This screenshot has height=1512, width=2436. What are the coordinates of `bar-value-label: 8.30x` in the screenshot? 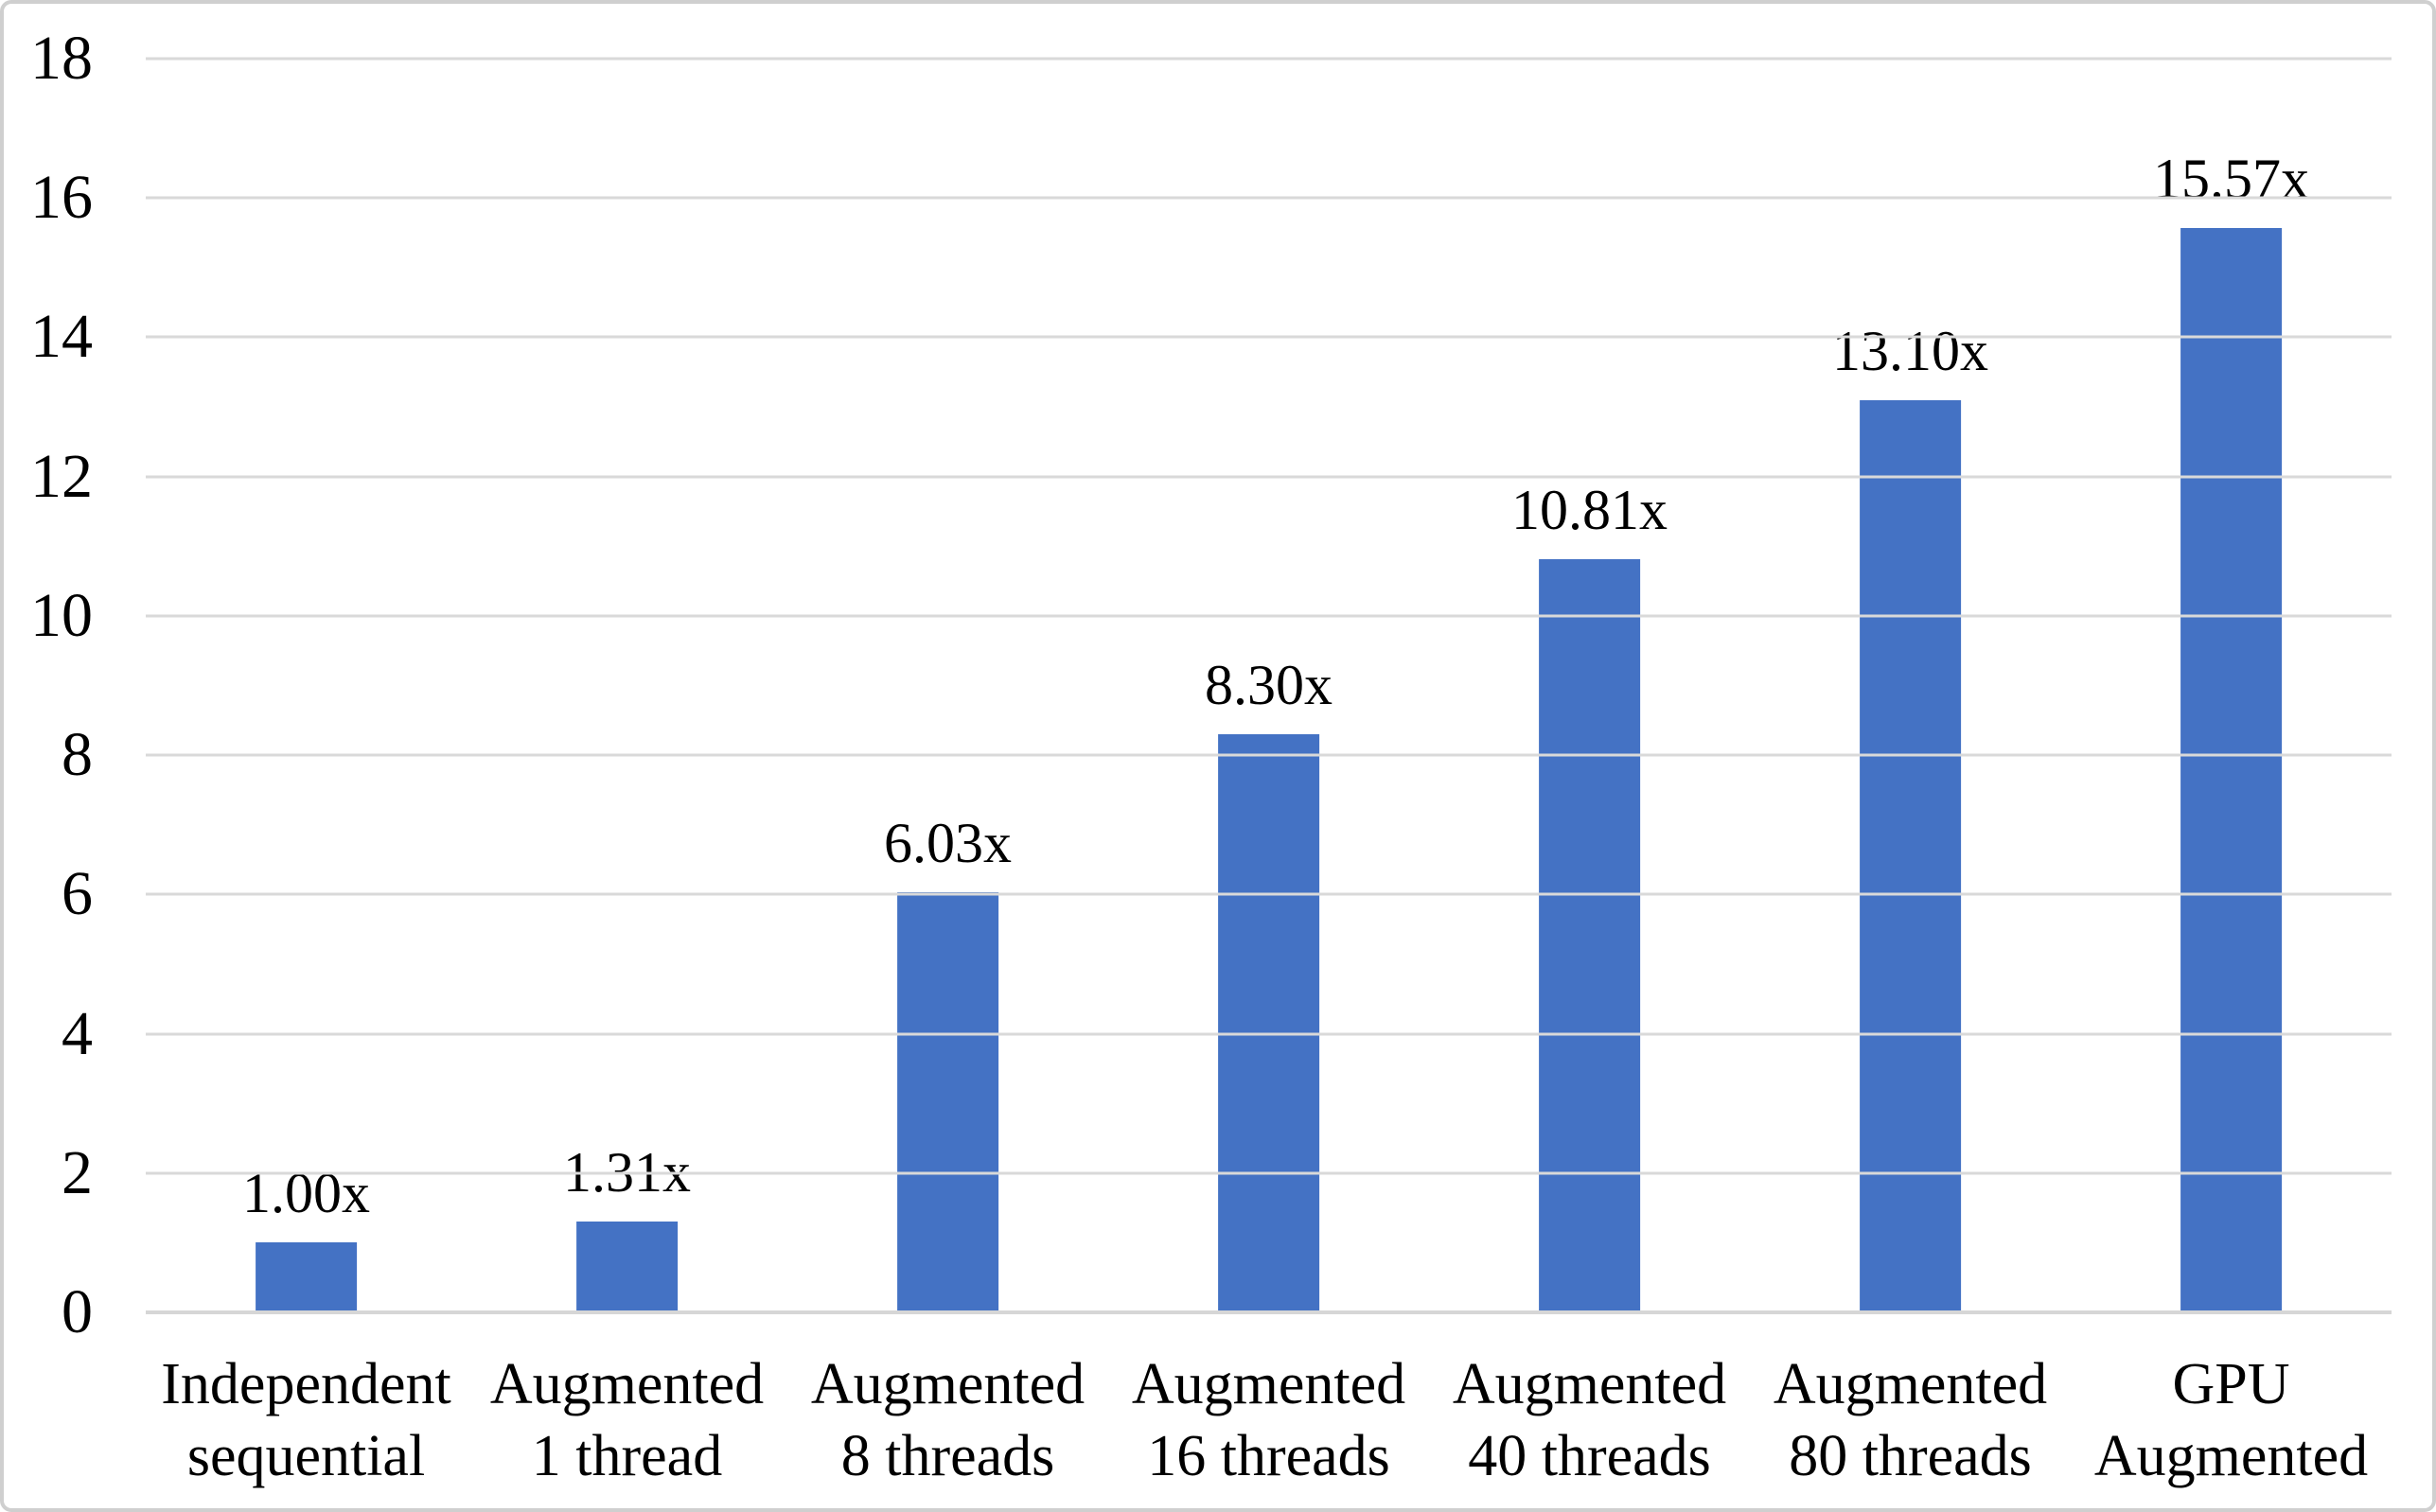 It's located at (1269, 685).